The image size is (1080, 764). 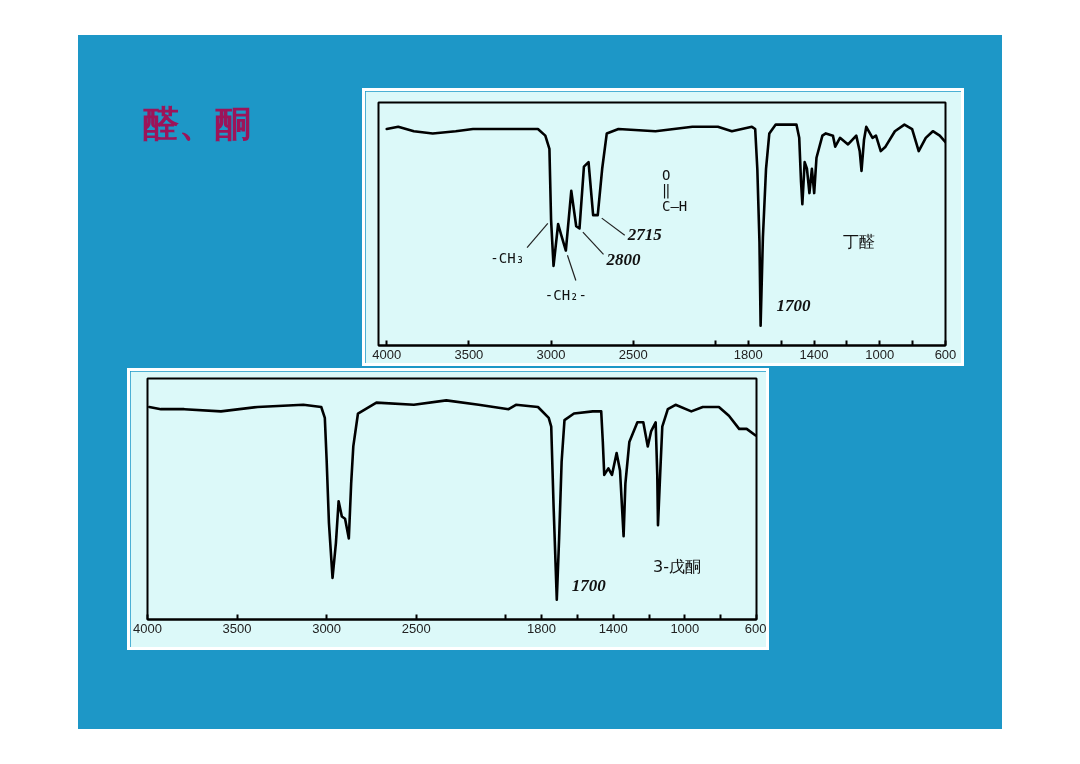 What do you see at coordinates (644, 234) in the screenshot?
I see `annotation: 2715` at bounding box center [644, 234].